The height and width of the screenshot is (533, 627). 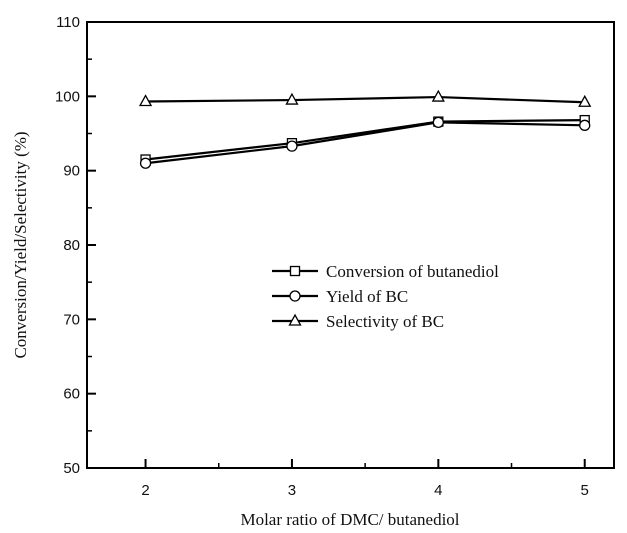 What do you see at coordinates (71, 171) in the screenshot?
I see `y-tick-label: 90` at bounding box center [71, 171].